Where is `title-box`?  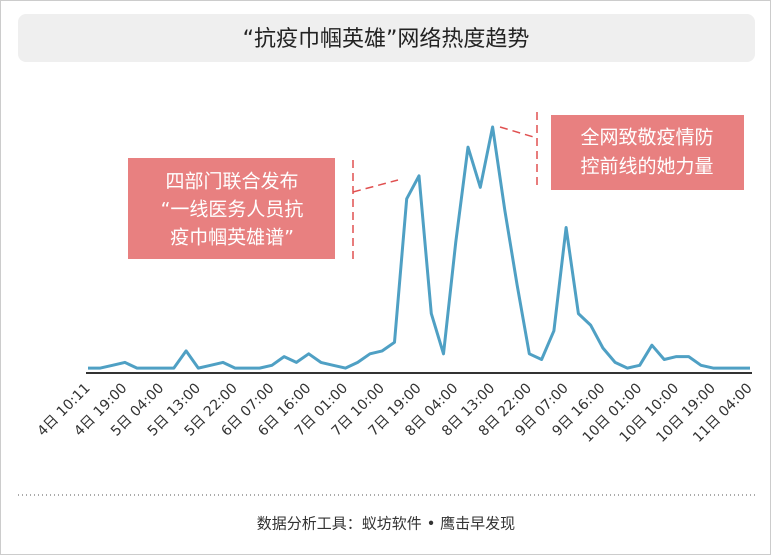 title-box is located at coordinates (386, 38).